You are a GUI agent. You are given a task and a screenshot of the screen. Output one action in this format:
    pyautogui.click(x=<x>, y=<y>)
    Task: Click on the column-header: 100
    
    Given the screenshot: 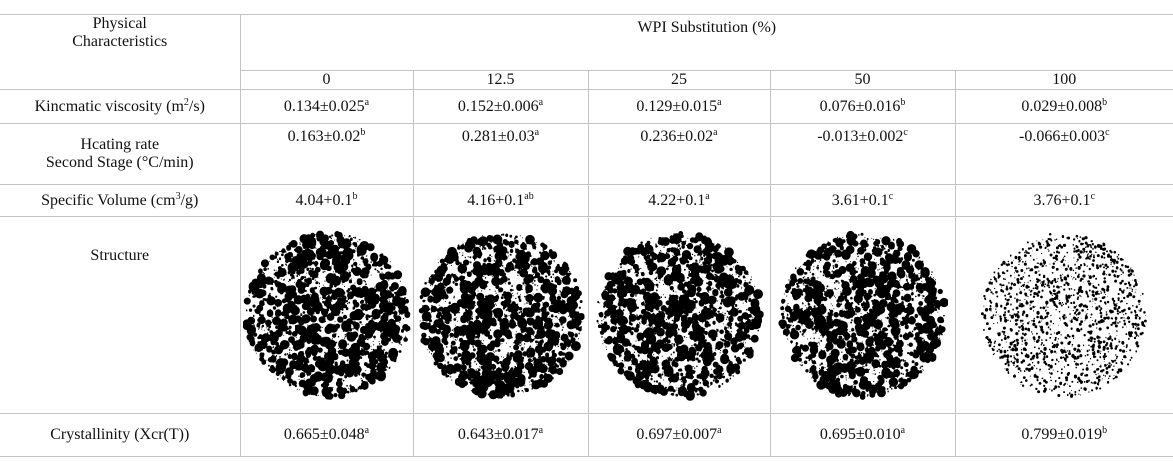 What is the action you would take?
    pyautogui.click(x=1063, y=80)
    